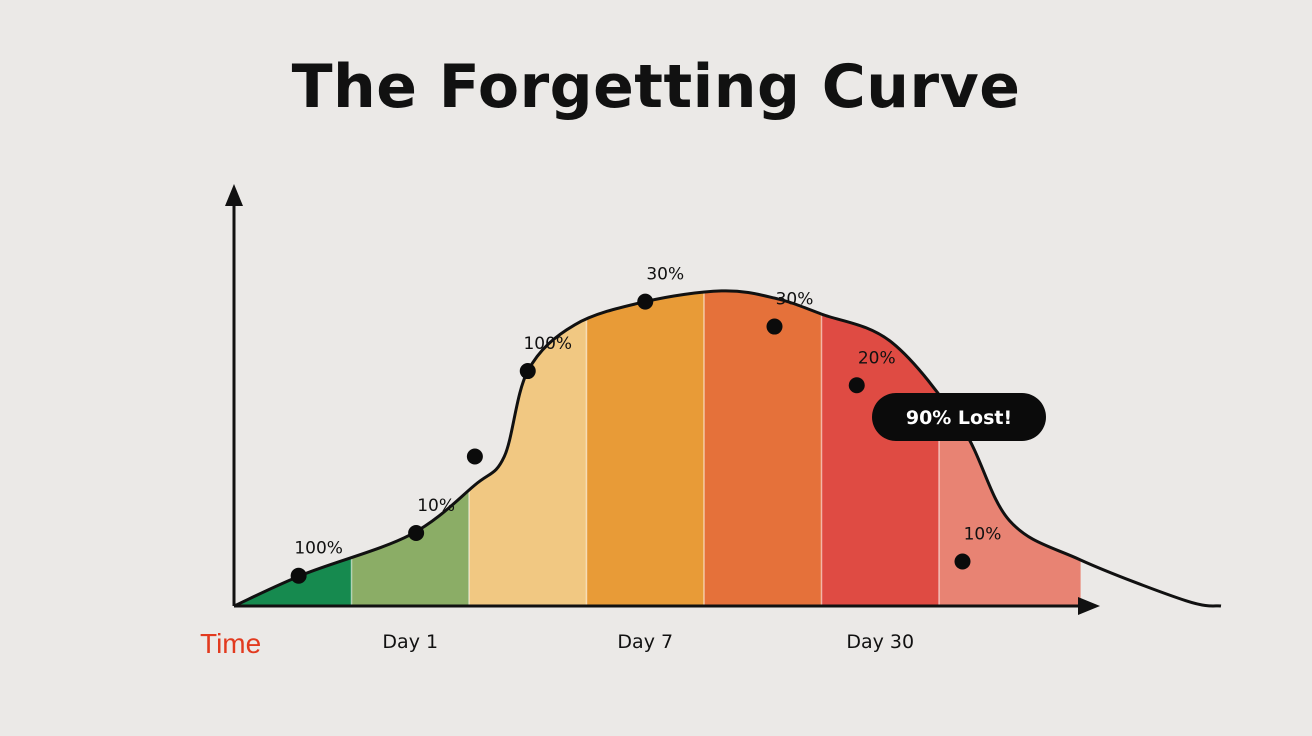 This screenshot has height=736, width=1312. Describe the element at coordinates (645, 642) in the screenshot. I see `x-tick-label: Day 7` at that location.